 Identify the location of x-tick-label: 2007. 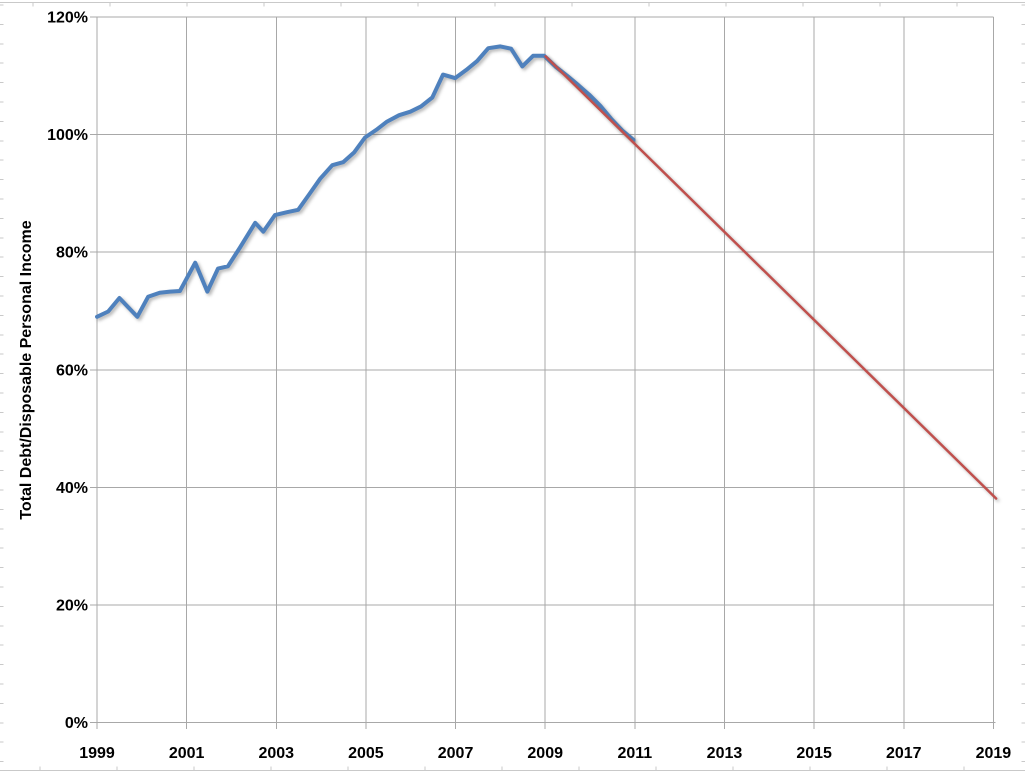
(456, 753).